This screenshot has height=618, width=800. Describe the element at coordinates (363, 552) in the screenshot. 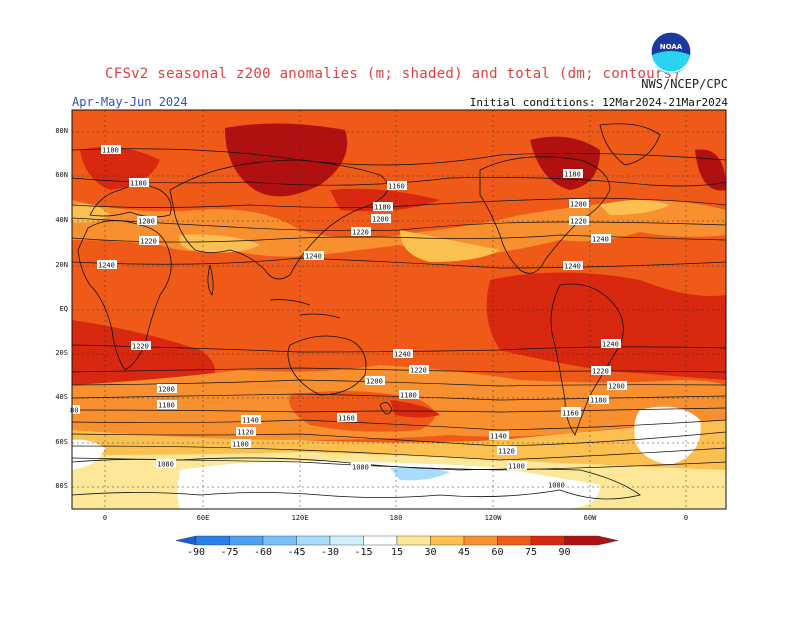

I see `colorbar-tick-label: -15` at that location.